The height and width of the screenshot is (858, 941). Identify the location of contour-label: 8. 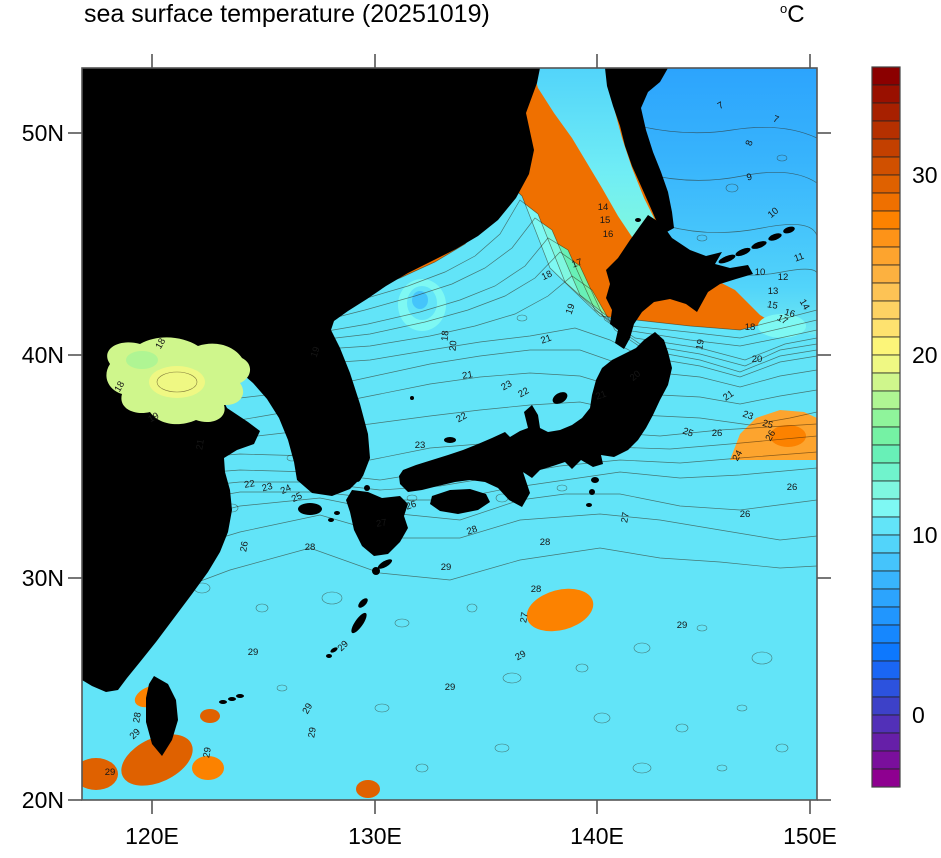
(750, 143).